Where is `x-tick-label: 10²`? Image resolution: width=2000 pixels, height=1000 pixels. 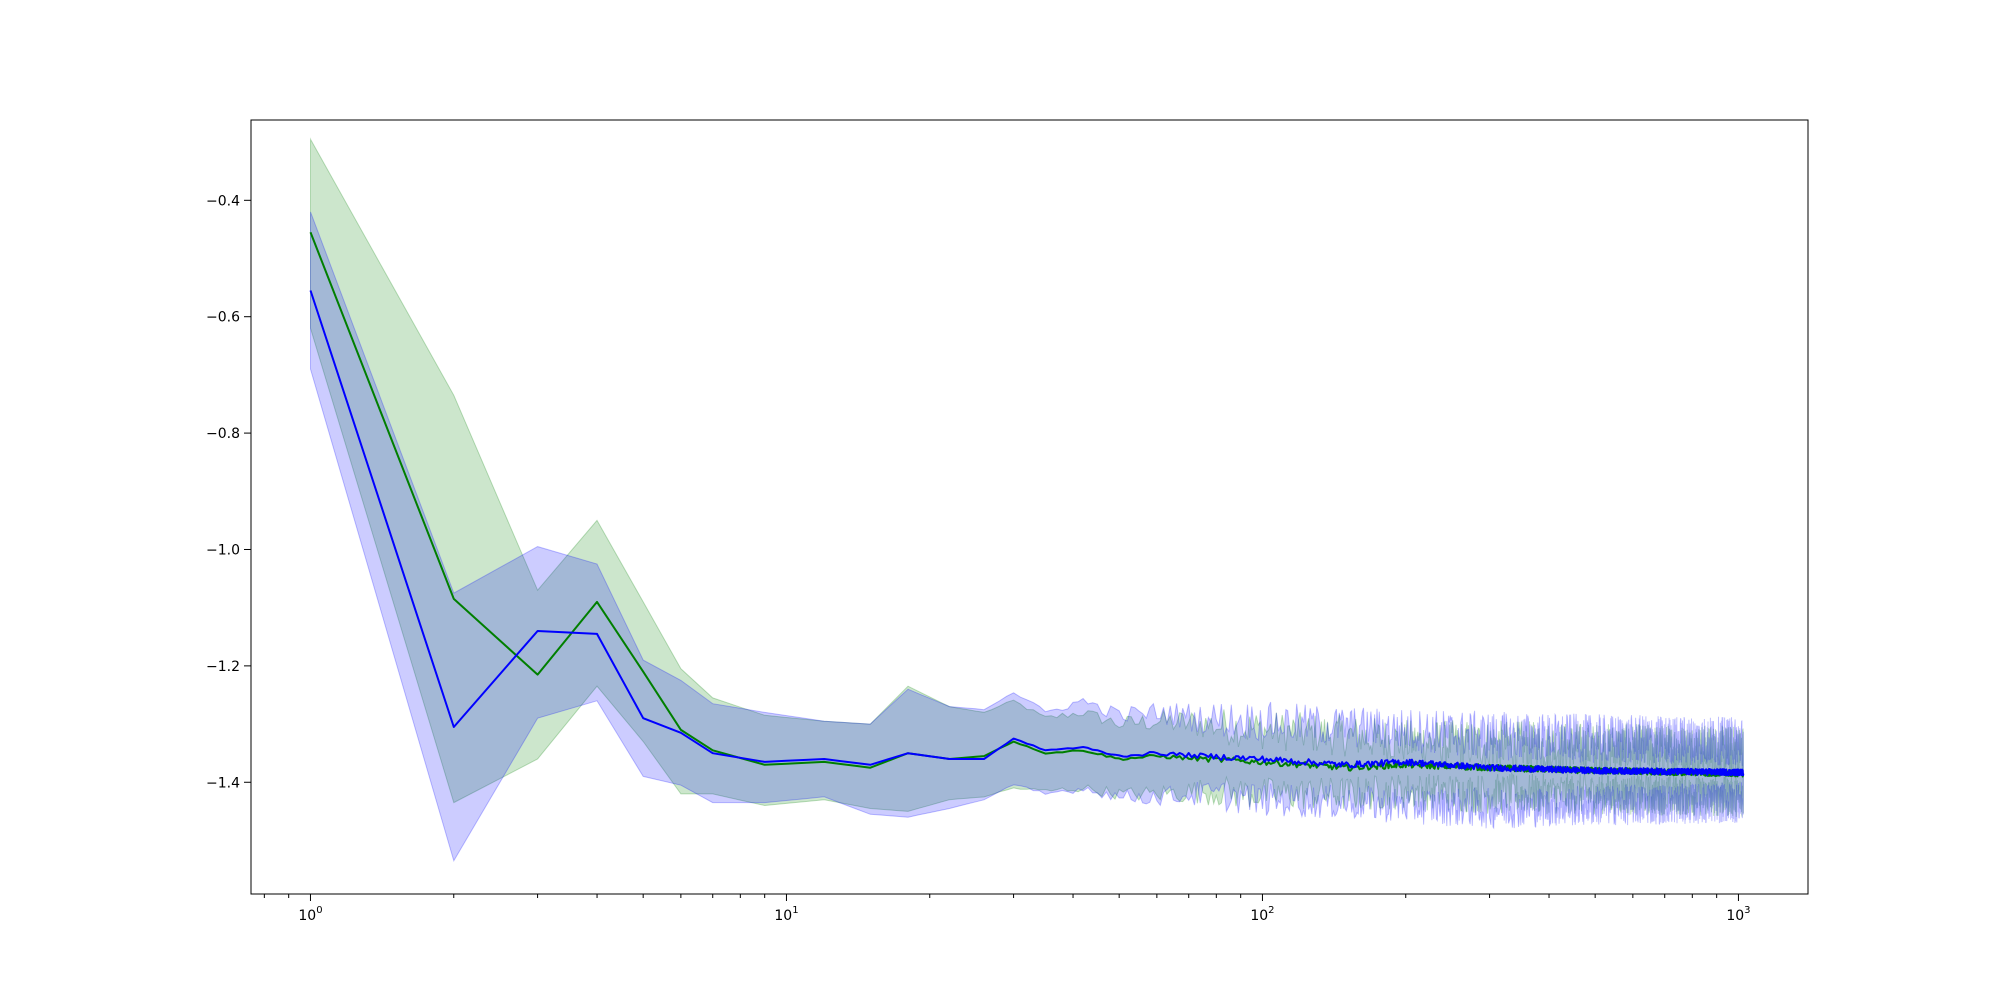
x-tick-label: 10² is located at coordinates (1262, 914).